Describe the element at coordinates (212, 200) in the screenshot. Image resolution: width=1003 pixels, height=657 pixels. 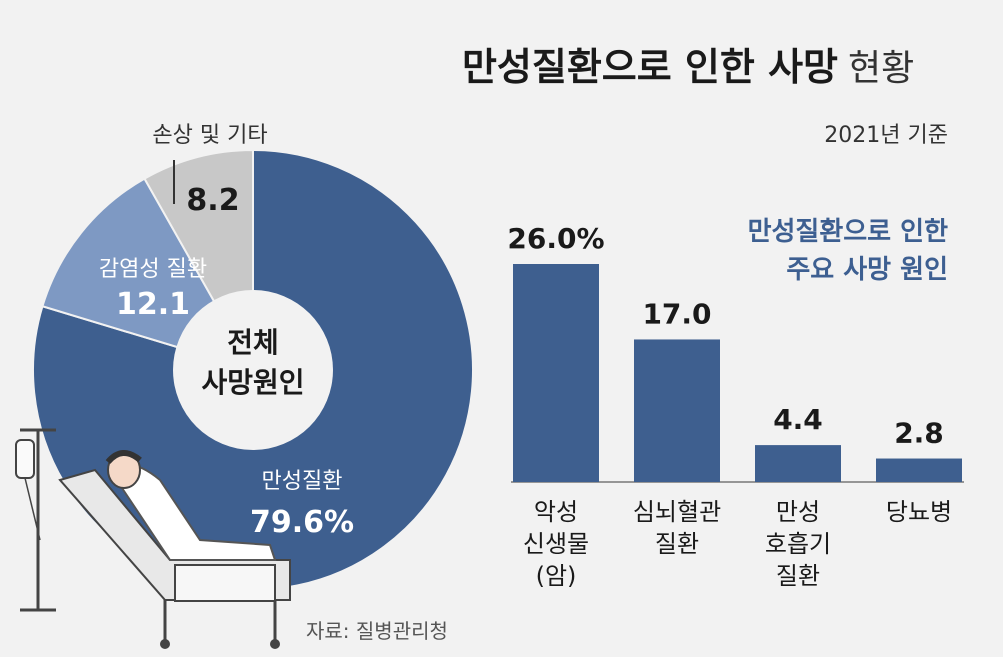
I see `slice-value-other: 8.2` at that location.